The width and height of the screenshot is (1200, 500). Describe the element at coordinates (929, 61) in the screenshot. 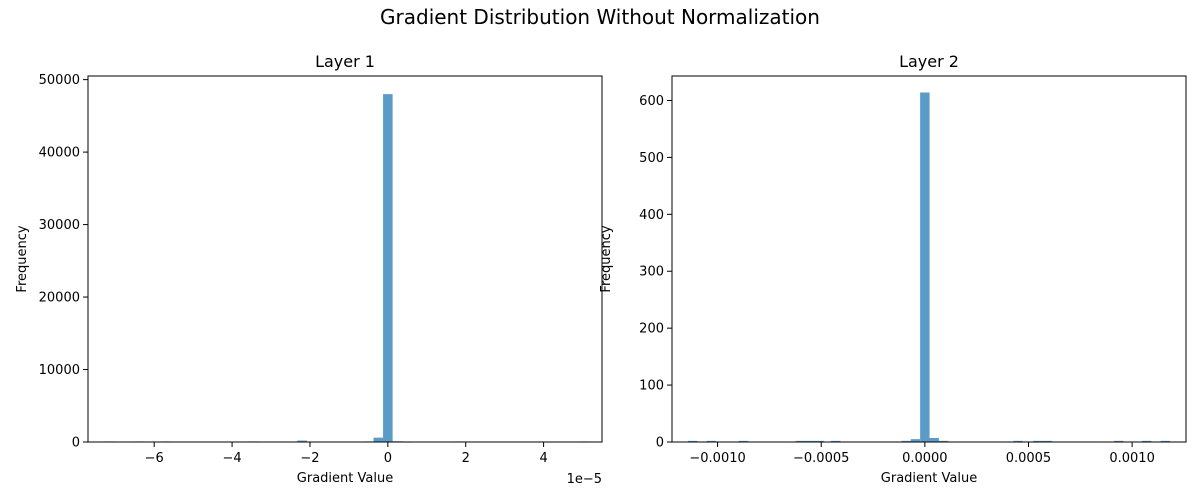

I see `panel-title: Layer 2` at that location.